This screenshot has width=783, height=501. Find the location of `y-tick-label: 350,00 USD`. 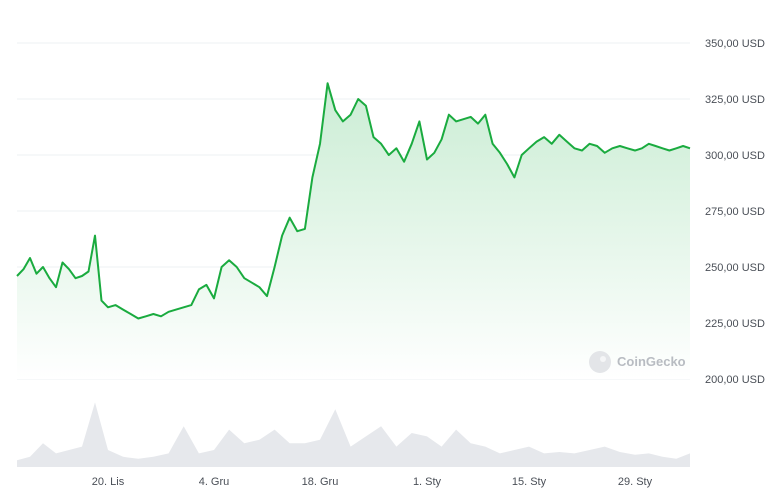

y-tick-label: 350,00 USD is located at coordinates (735, 44).